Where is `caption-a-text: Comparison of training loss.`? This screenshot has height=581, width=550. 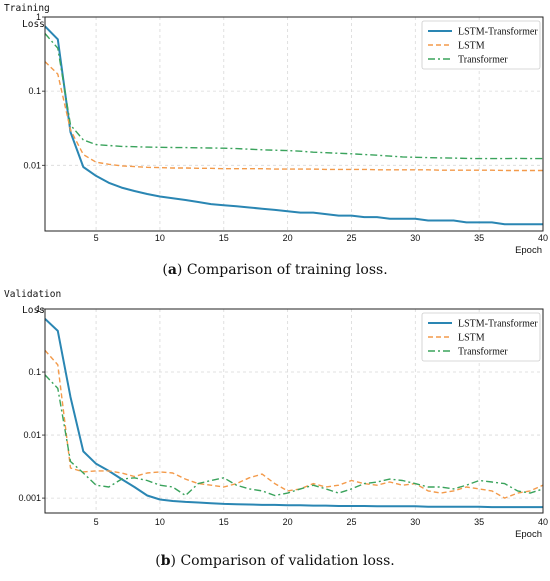
caption-a-text: Comparison of training loss. is located at coordinates (287, 270).